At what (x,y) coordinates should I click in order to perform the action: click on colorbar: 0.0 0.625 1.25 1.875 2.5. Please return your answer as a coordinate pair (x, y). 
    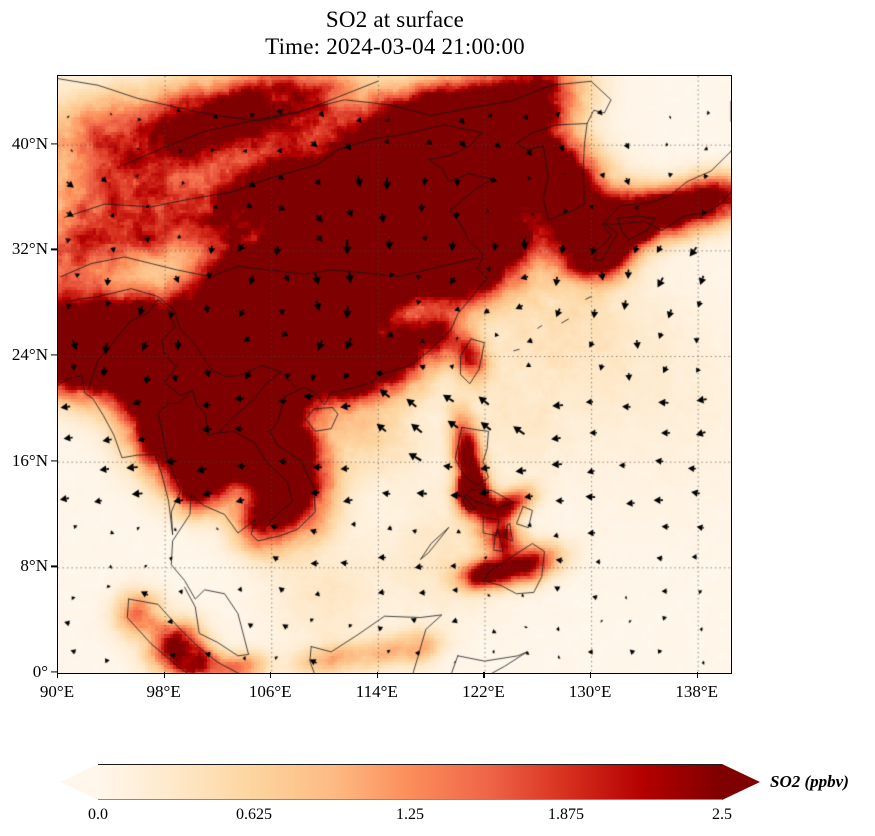
    Looking at the image, I should click on (410, 793).